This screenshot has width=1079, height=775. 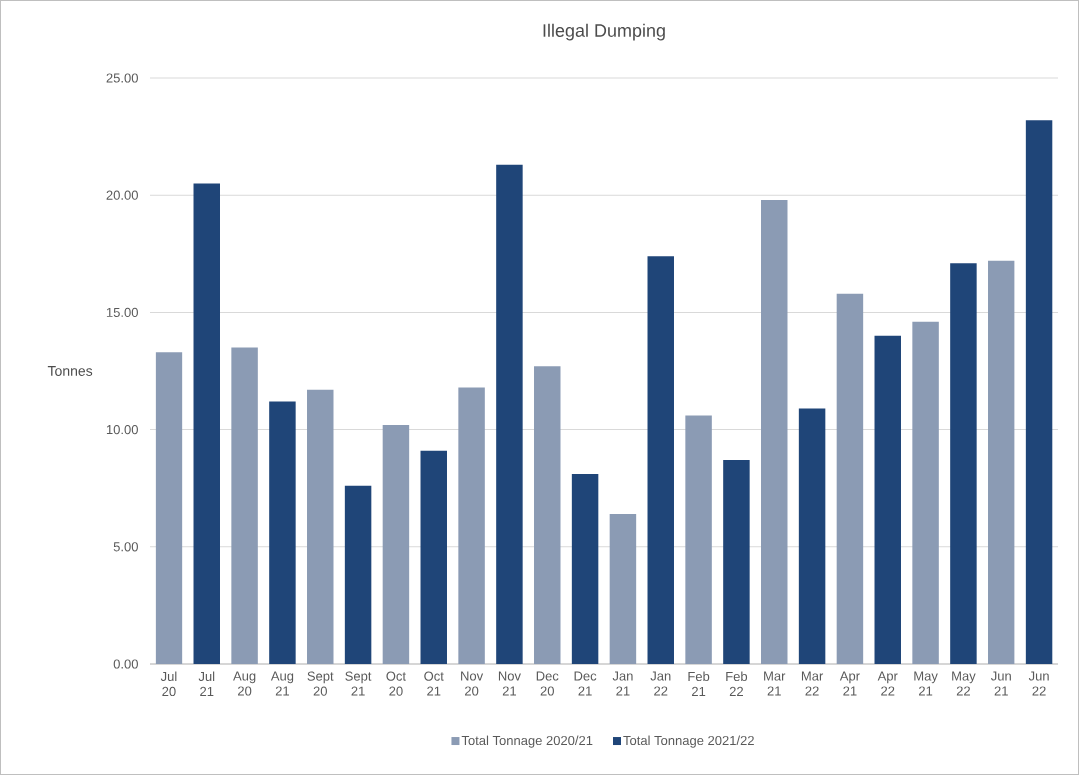 I want to click on x-tick-label: Mar 22, so click(x=812, y=683).